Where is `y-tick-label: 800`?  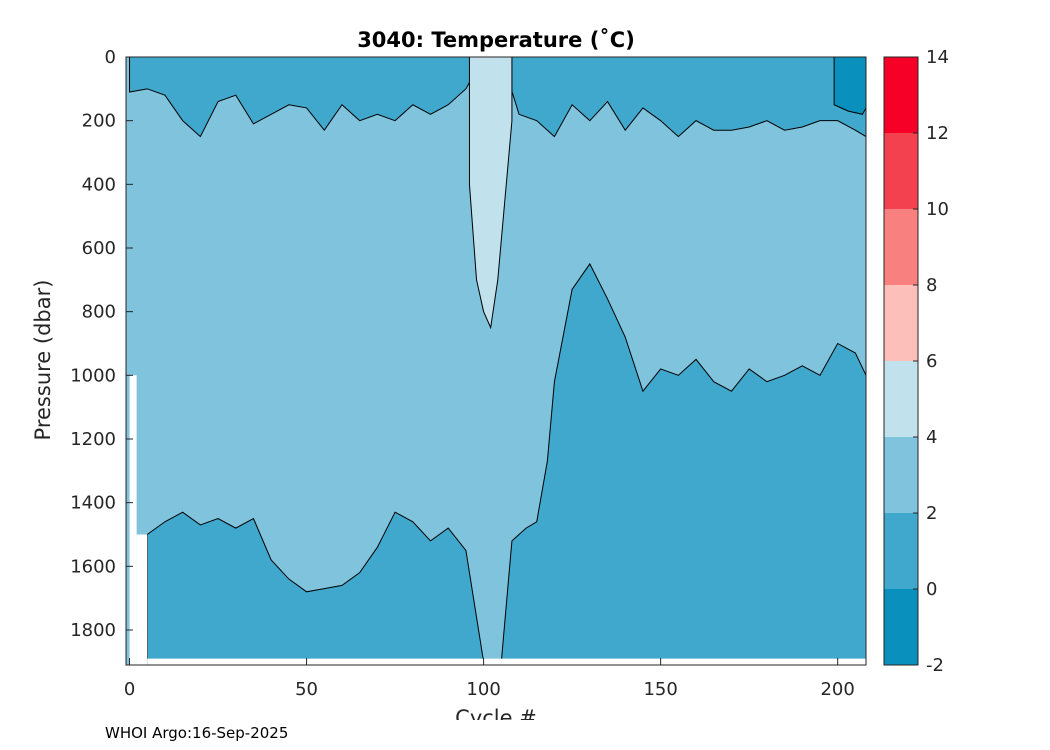
y-tick-label: 800 is located at coordinates (99, 312).